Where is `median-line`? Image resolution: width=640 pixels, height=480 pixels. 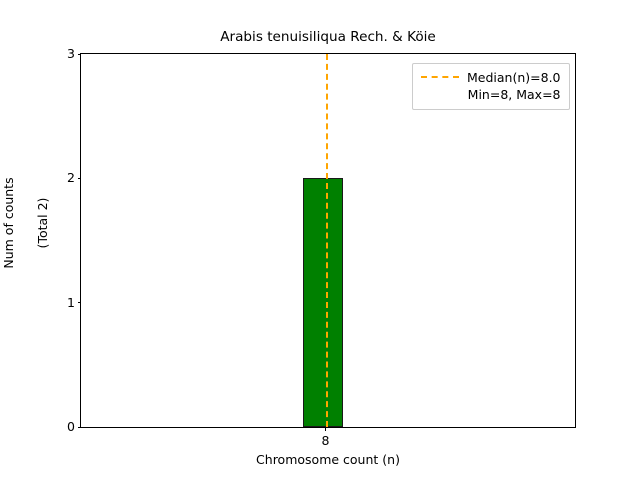 median-line is located at coordinates (326, 240).